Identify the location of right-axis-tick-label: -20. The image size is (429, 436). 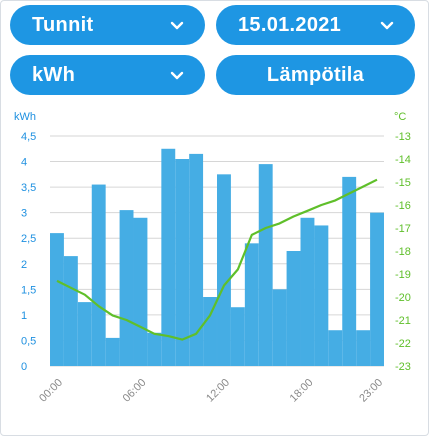
(403, 298).